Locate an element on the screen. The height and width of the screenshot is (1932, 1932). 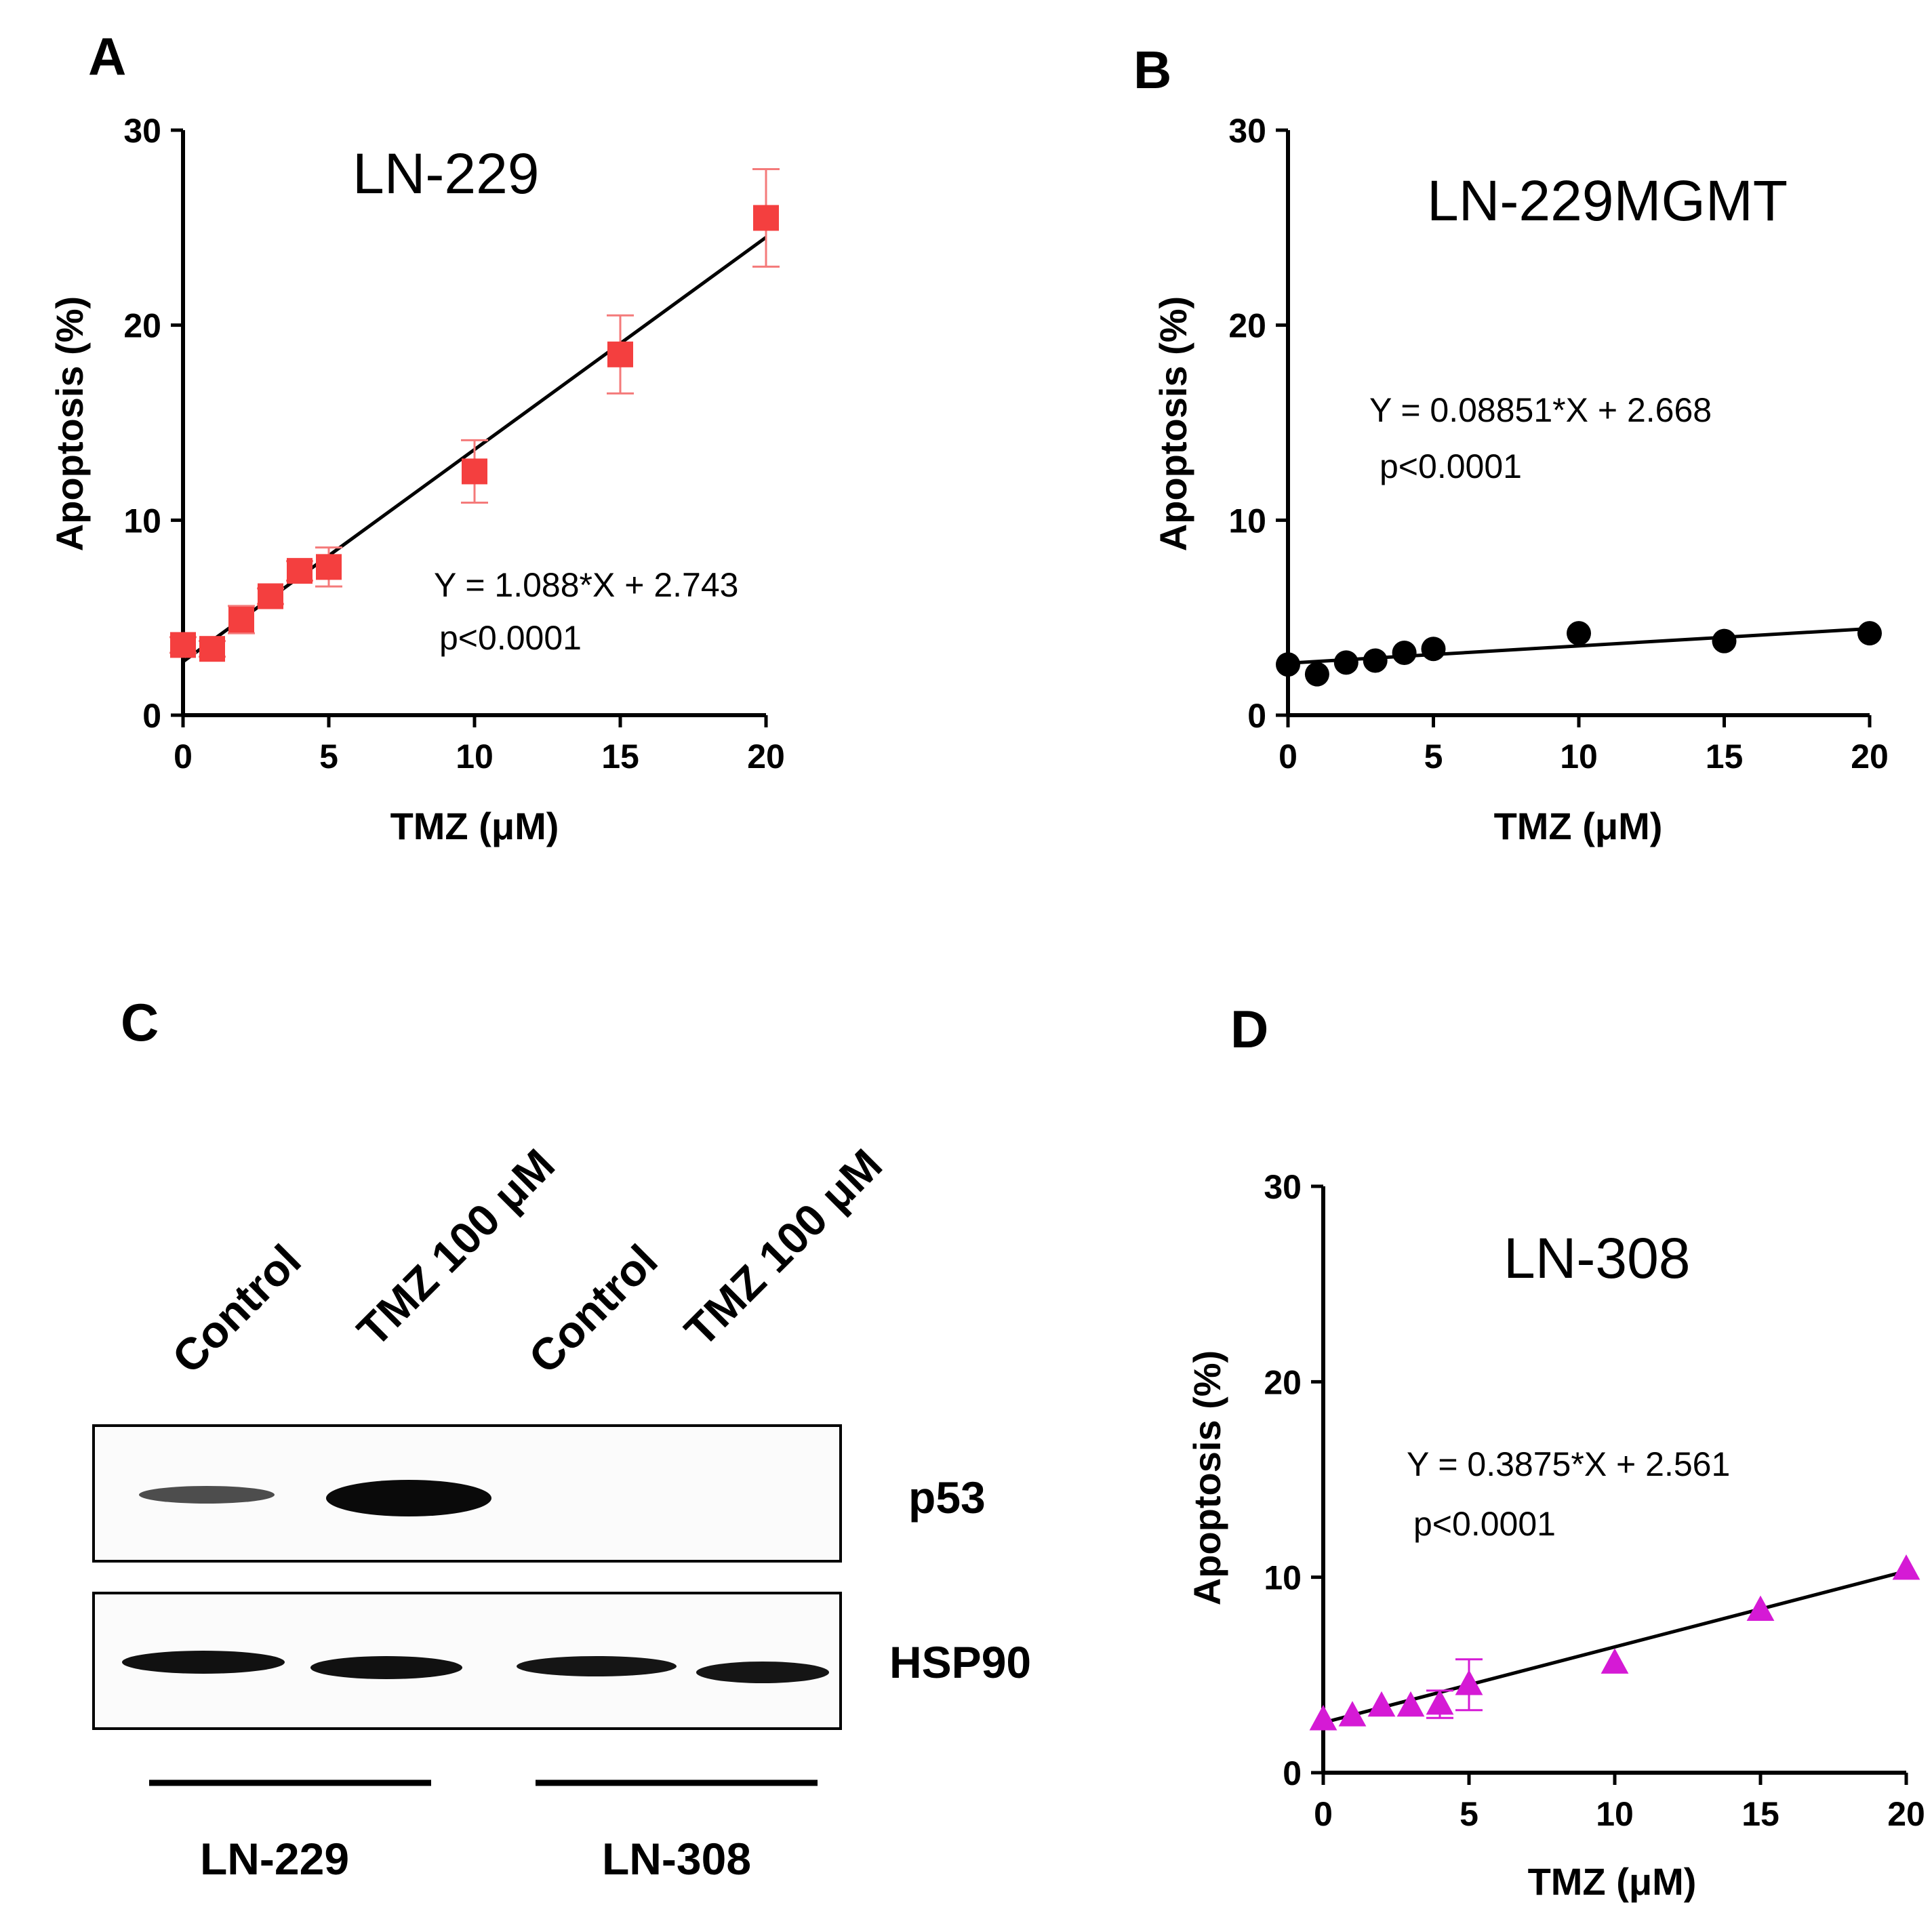
chart-d-x-tick-label: 10 is located at coordinates (1615, 1814).